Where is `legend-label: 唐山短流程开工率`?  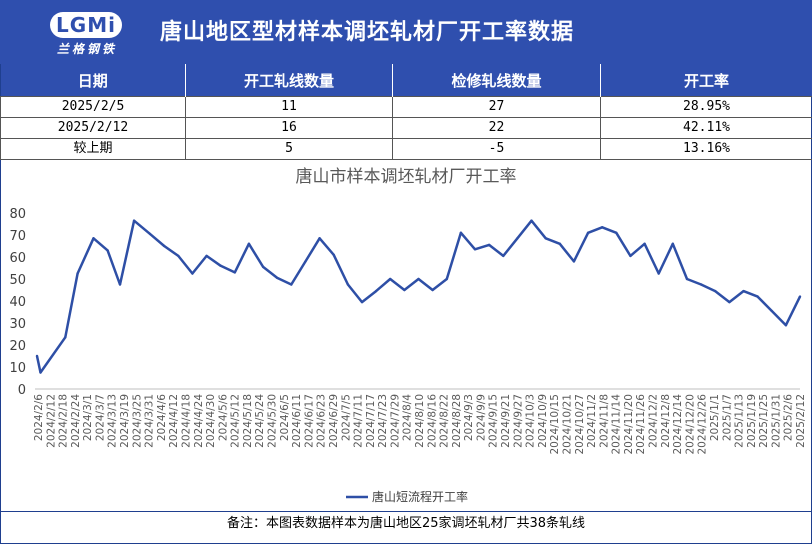
legend-label: 唐山短流程开工率 is located at coordinates (420, 496).